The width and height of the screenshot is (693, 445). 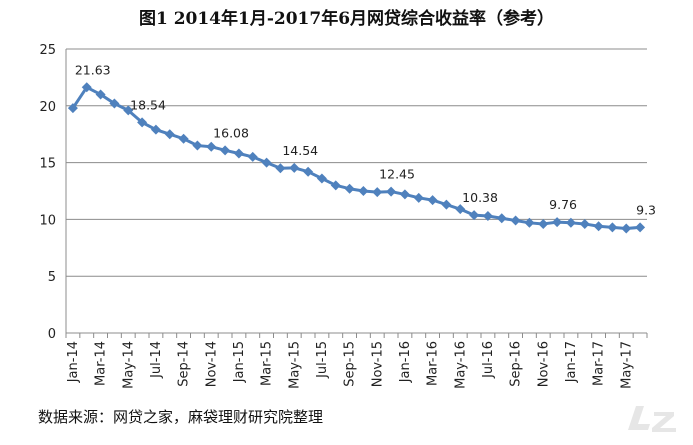 I want to click on x-tick-label: Sep-14, so click(x=184, y=364).